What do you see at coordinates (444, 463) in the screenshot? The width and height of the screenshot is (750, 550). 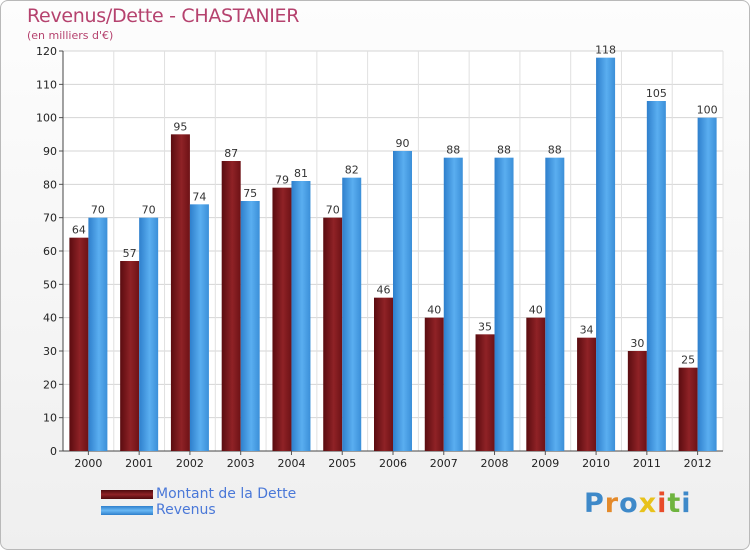 I see `x-tick-label: 2007` at bounding box center [444, 463].